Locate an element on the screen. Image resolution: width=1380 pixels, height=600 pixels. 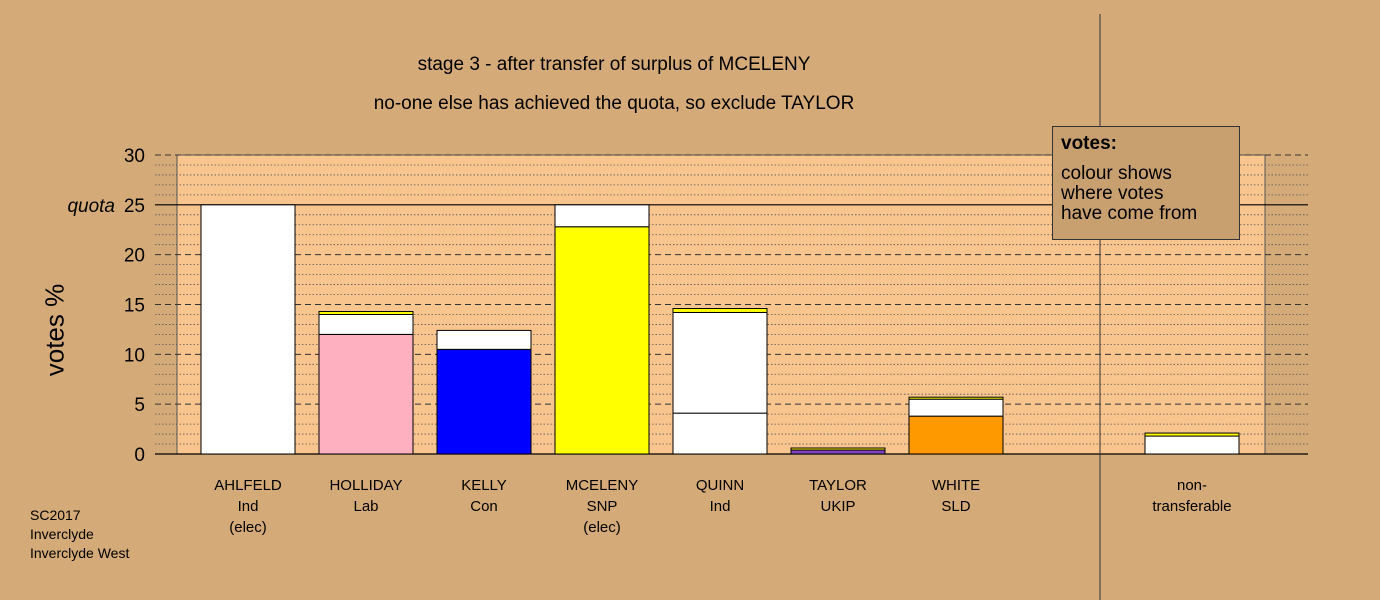
y-tick-label: 10 is located at coordinates (134, 355).